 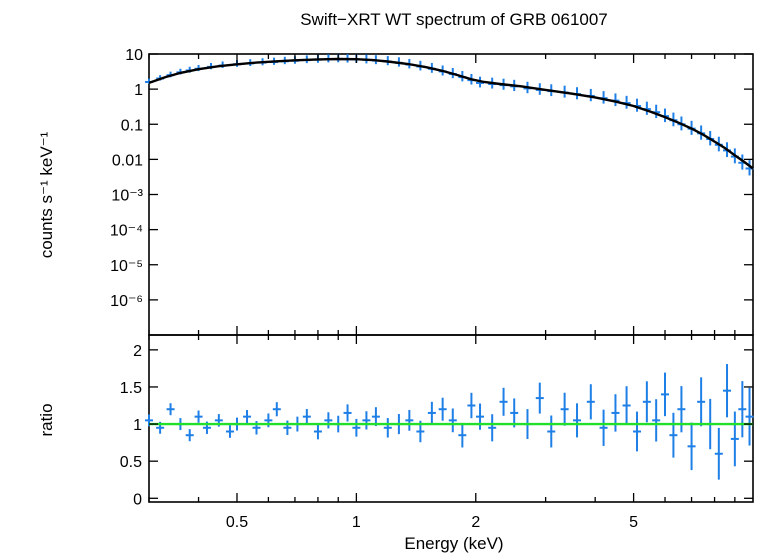 What do you see at coordinates (475, 522) in the screenshot?
I see `x-tick-label: 2` at bounding box center [475, 522].